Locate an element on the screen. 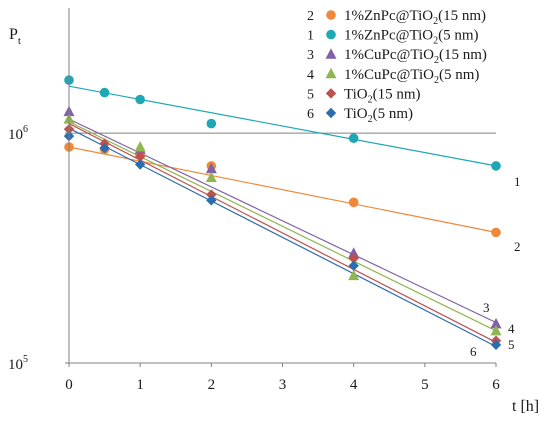 Image resolution: width=550 pixels, height=421 pixels. line-label-5: 5 is located at coordinates (511, 344).